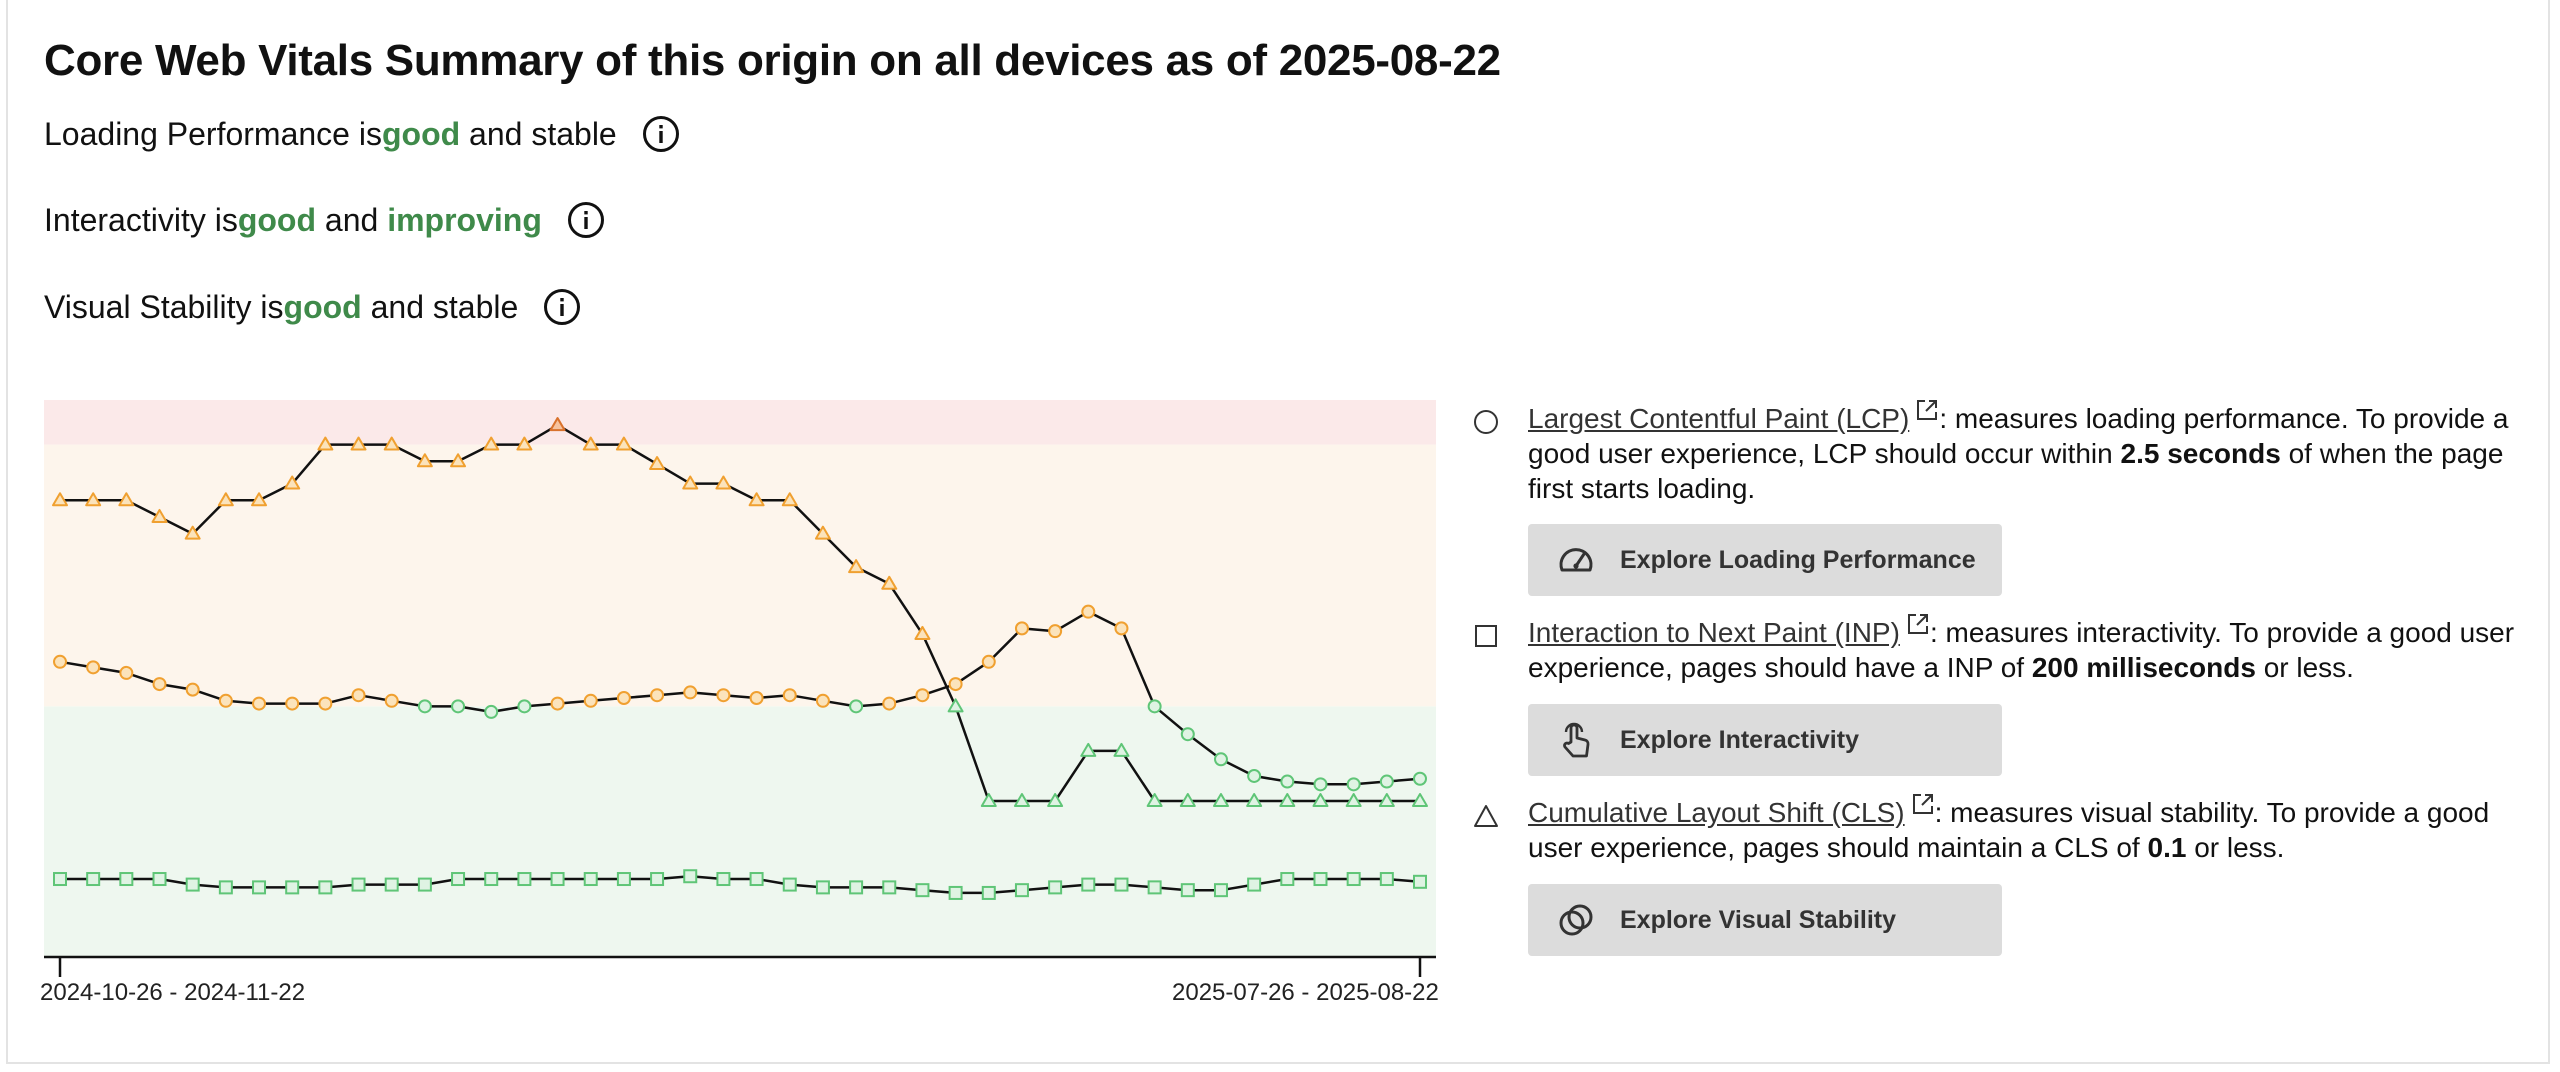 The width and height of the screenshot is (2560, 1072). I want to click on inp-link: Interaction to Next Paint (INP), so click(1714, 632).